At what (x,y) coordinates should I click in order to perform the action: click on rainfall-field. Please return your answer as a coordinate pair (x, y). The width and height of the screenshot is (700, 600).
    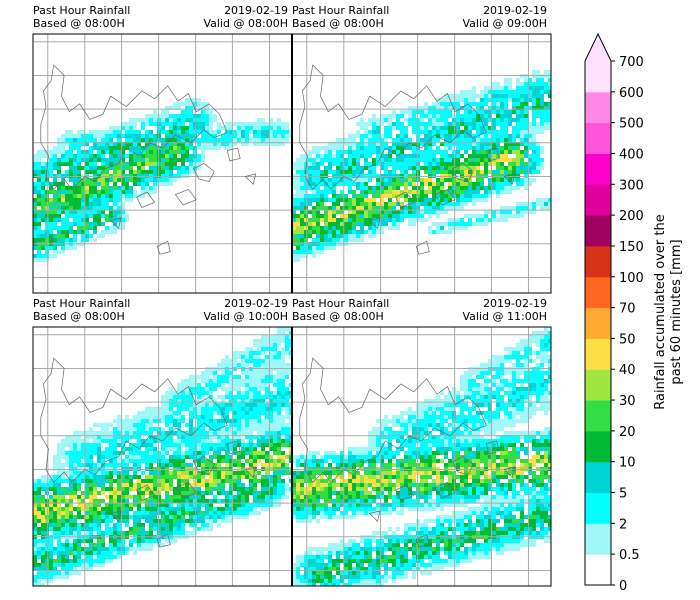
    Looking at the image, I should click on (162, 180).